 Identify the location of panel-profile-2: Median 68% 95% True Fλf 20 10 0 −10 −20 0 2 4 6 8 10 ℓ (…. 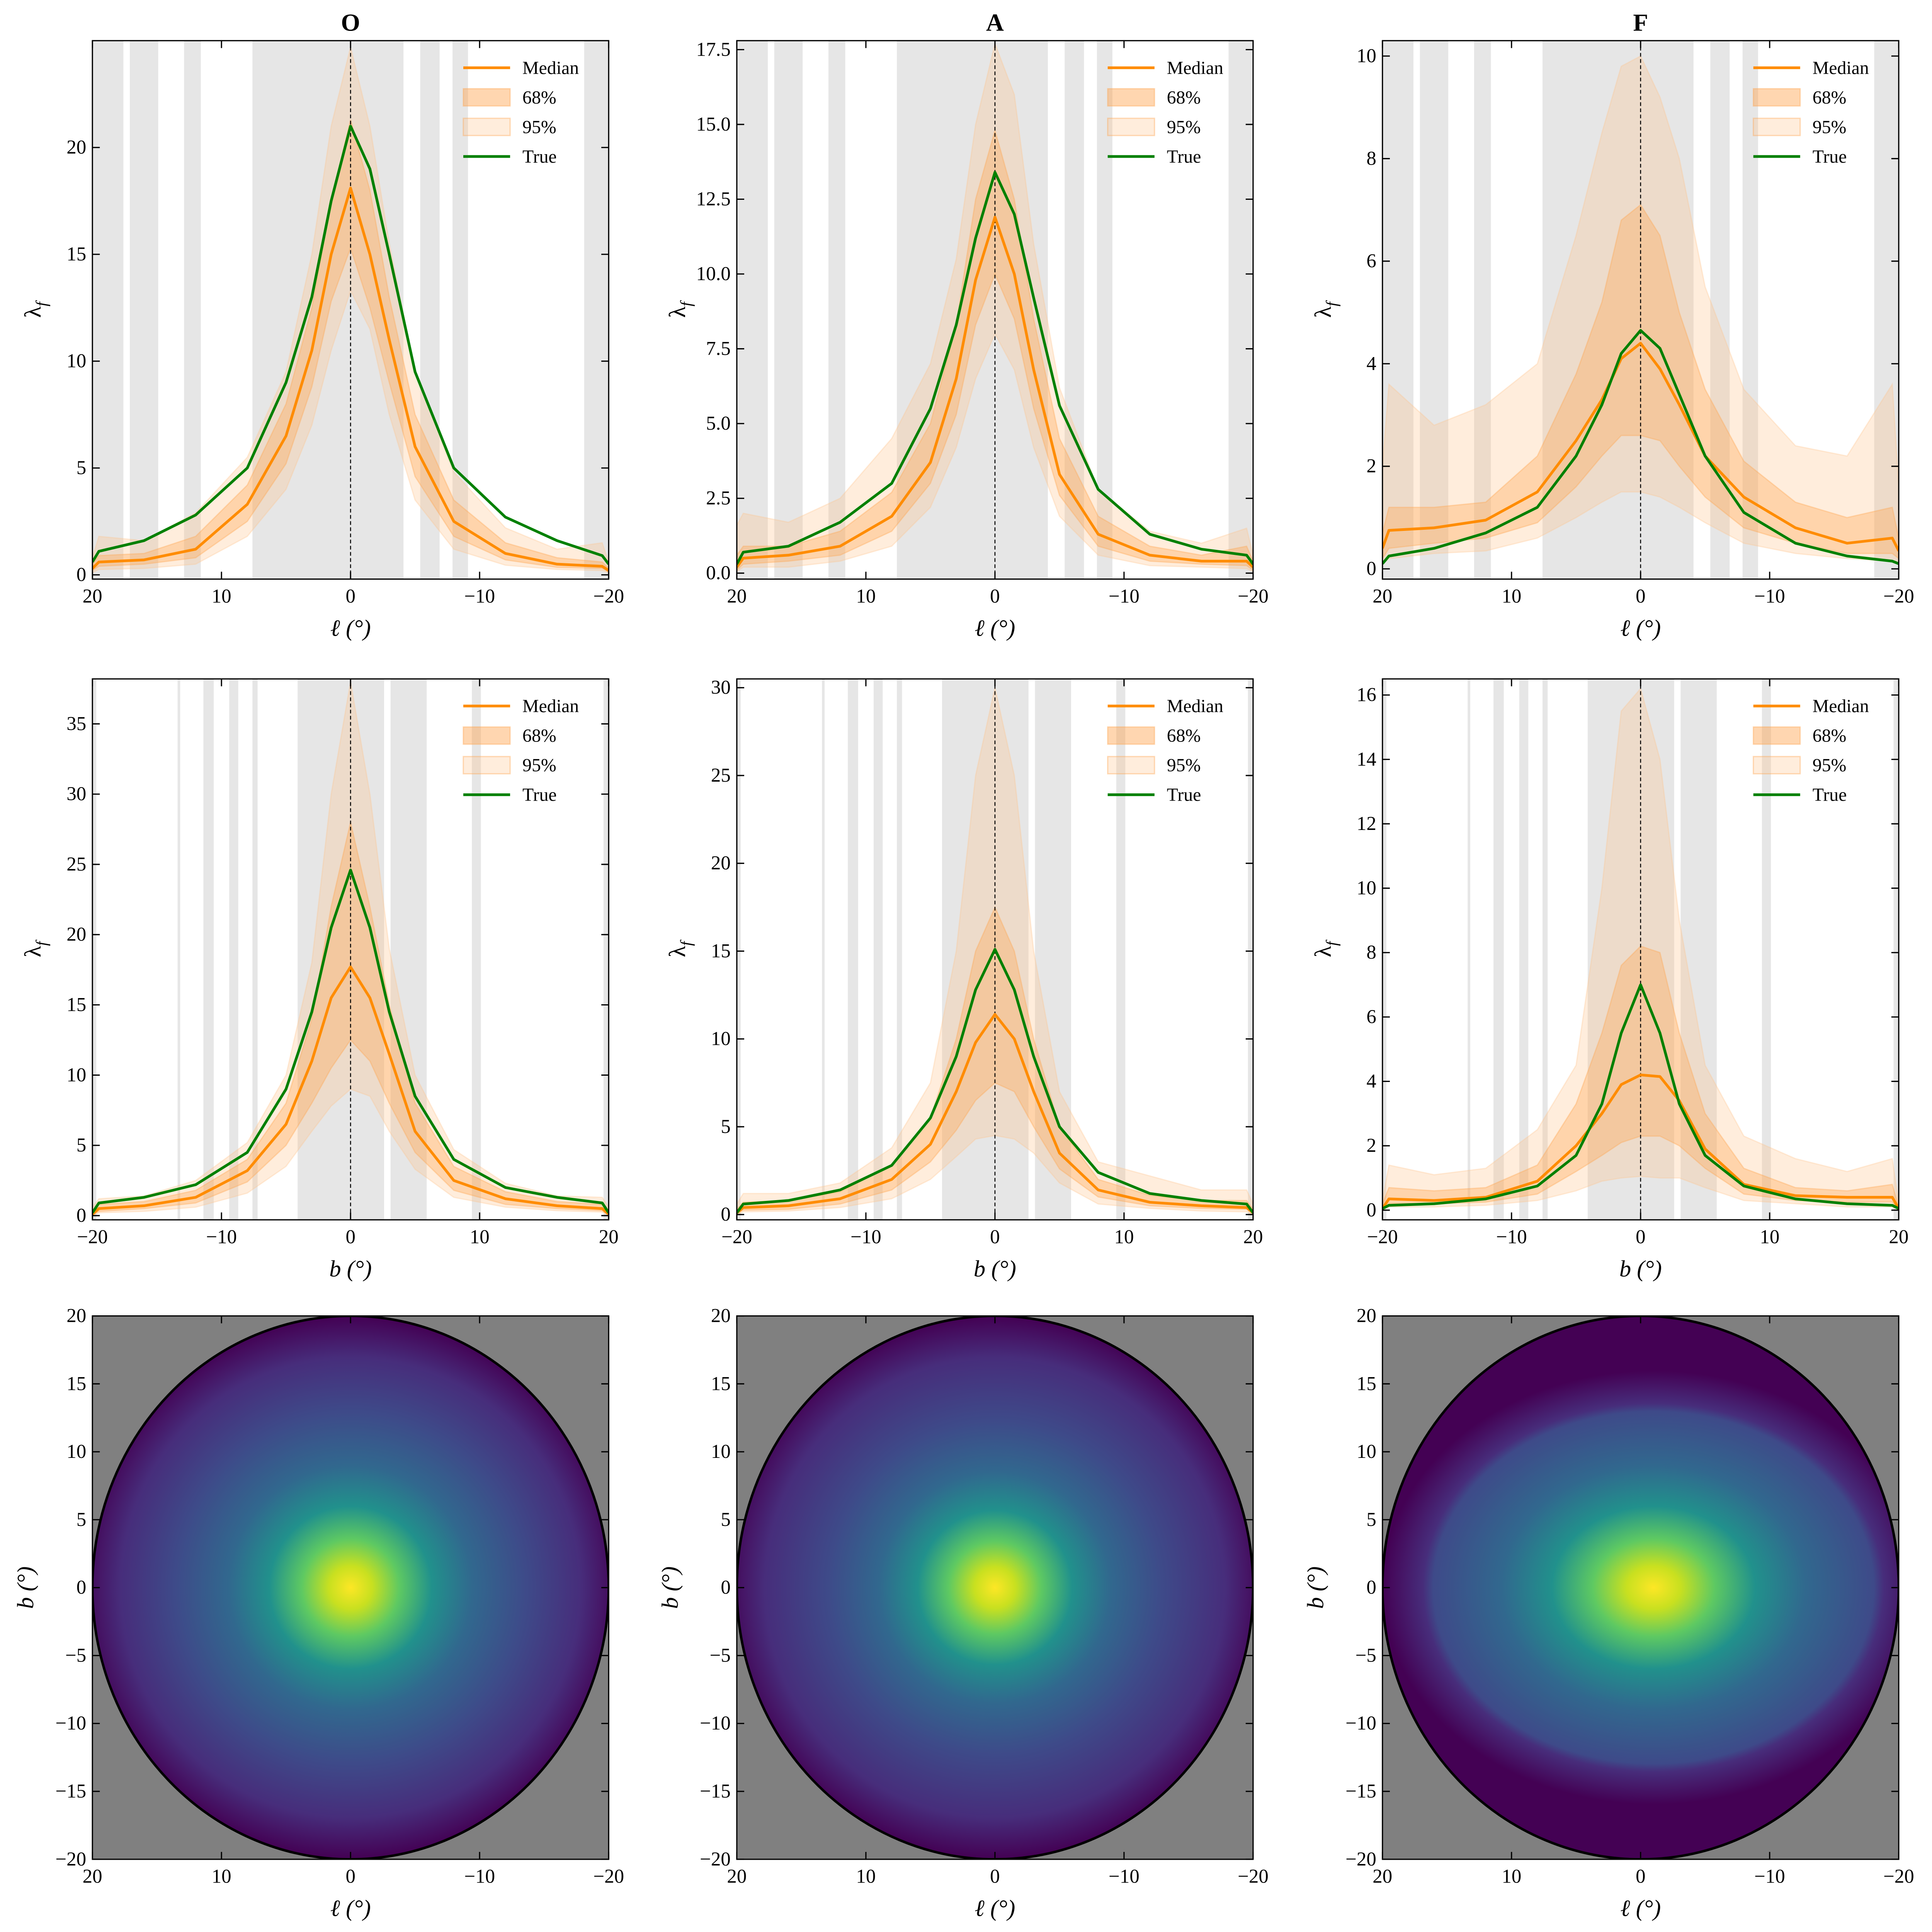
(1612, 325).